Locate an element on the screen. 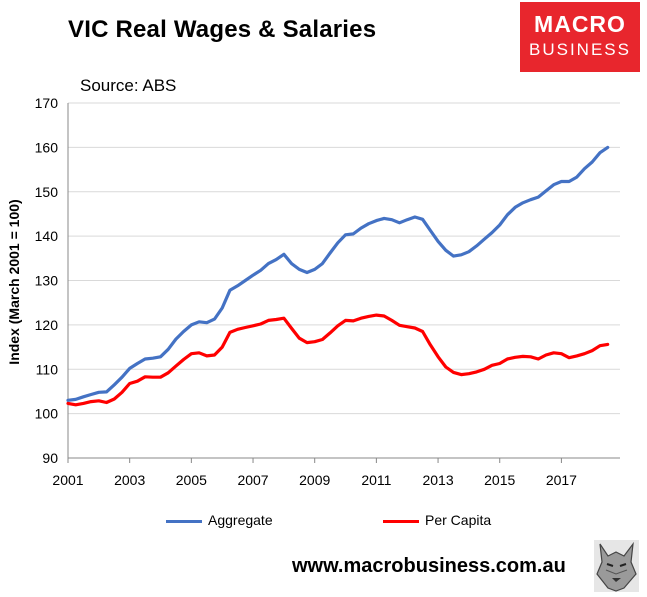 Image resolution: width=647 pixels, height=597 pixels. x-tick-label: 2015 is located at coordinates (499, 480).